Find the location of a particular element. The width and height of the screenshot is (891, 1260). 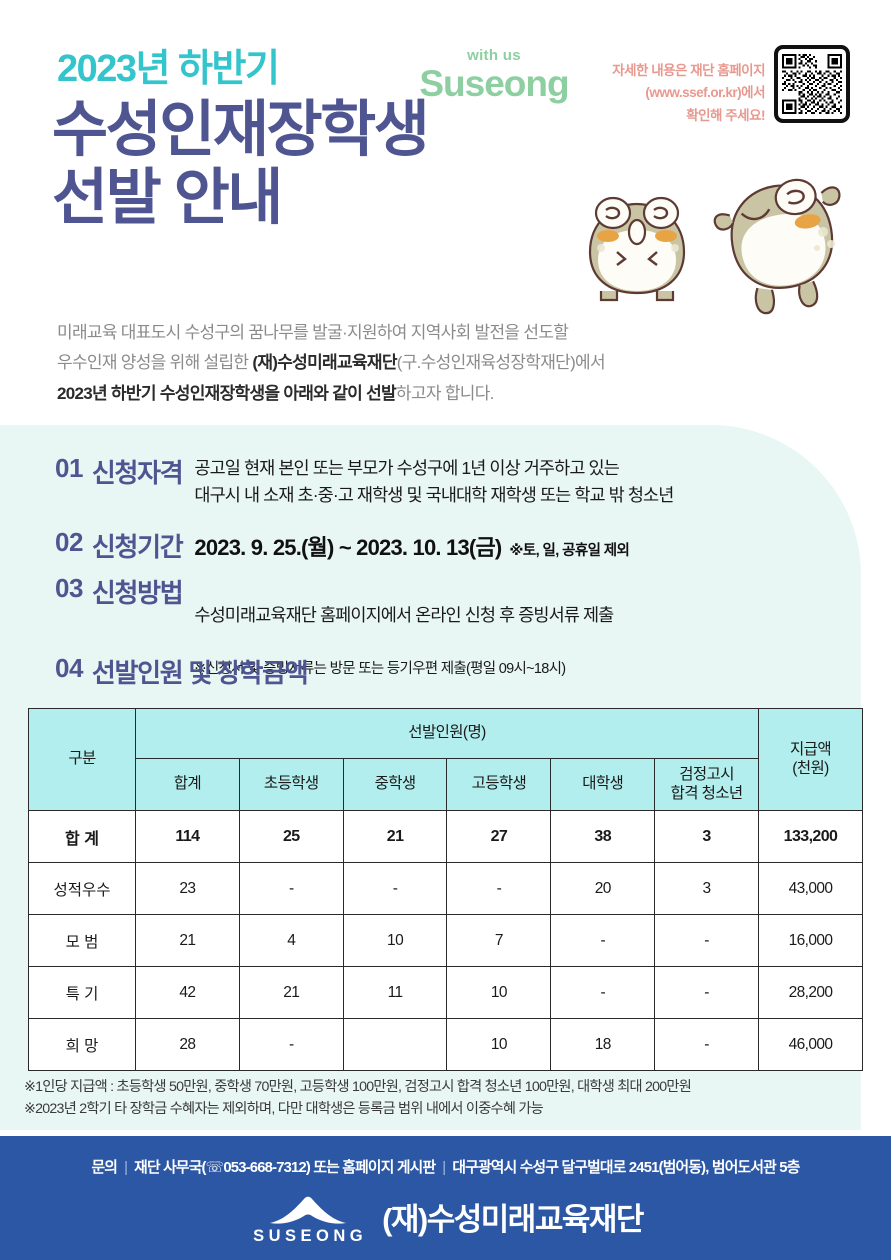

table-row: 희 망 28 - 10 18 - 46,000 is located at coordinates (445, 1044).